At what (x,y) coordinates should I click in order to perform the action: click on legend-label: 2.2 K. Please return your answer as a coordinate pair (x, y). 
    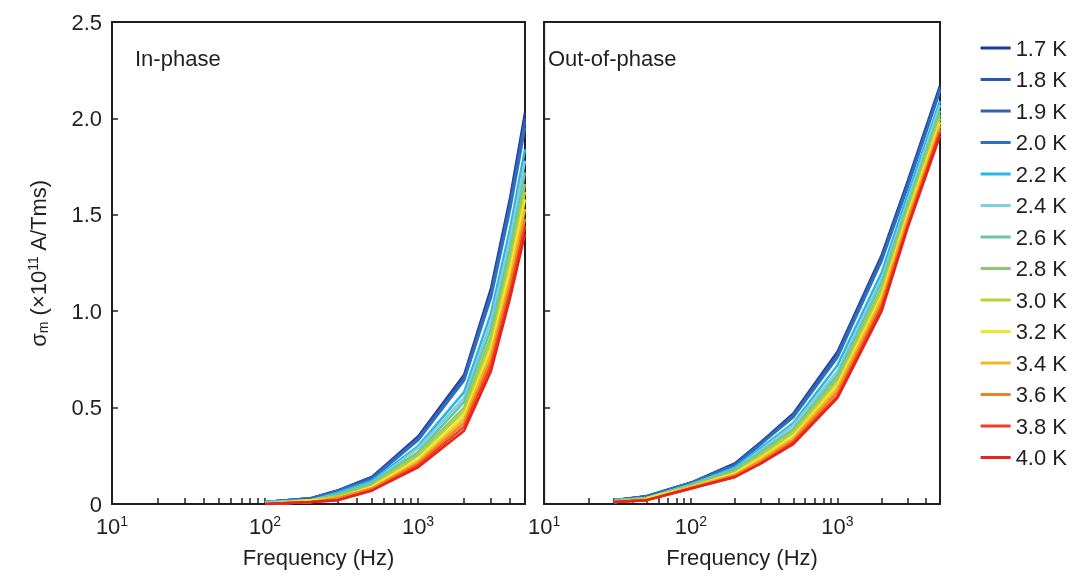
    Looking at the image, I should click on (1041, 174).